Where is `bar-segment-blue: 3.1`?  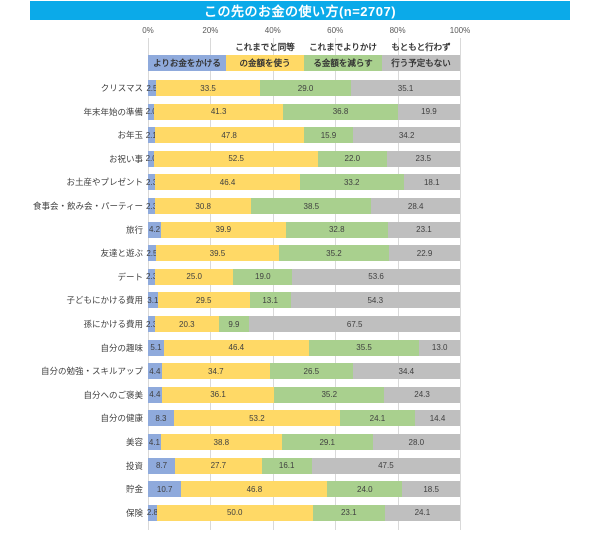
bar-segment-blue: 3.1 is located at coordinates (153, 300).